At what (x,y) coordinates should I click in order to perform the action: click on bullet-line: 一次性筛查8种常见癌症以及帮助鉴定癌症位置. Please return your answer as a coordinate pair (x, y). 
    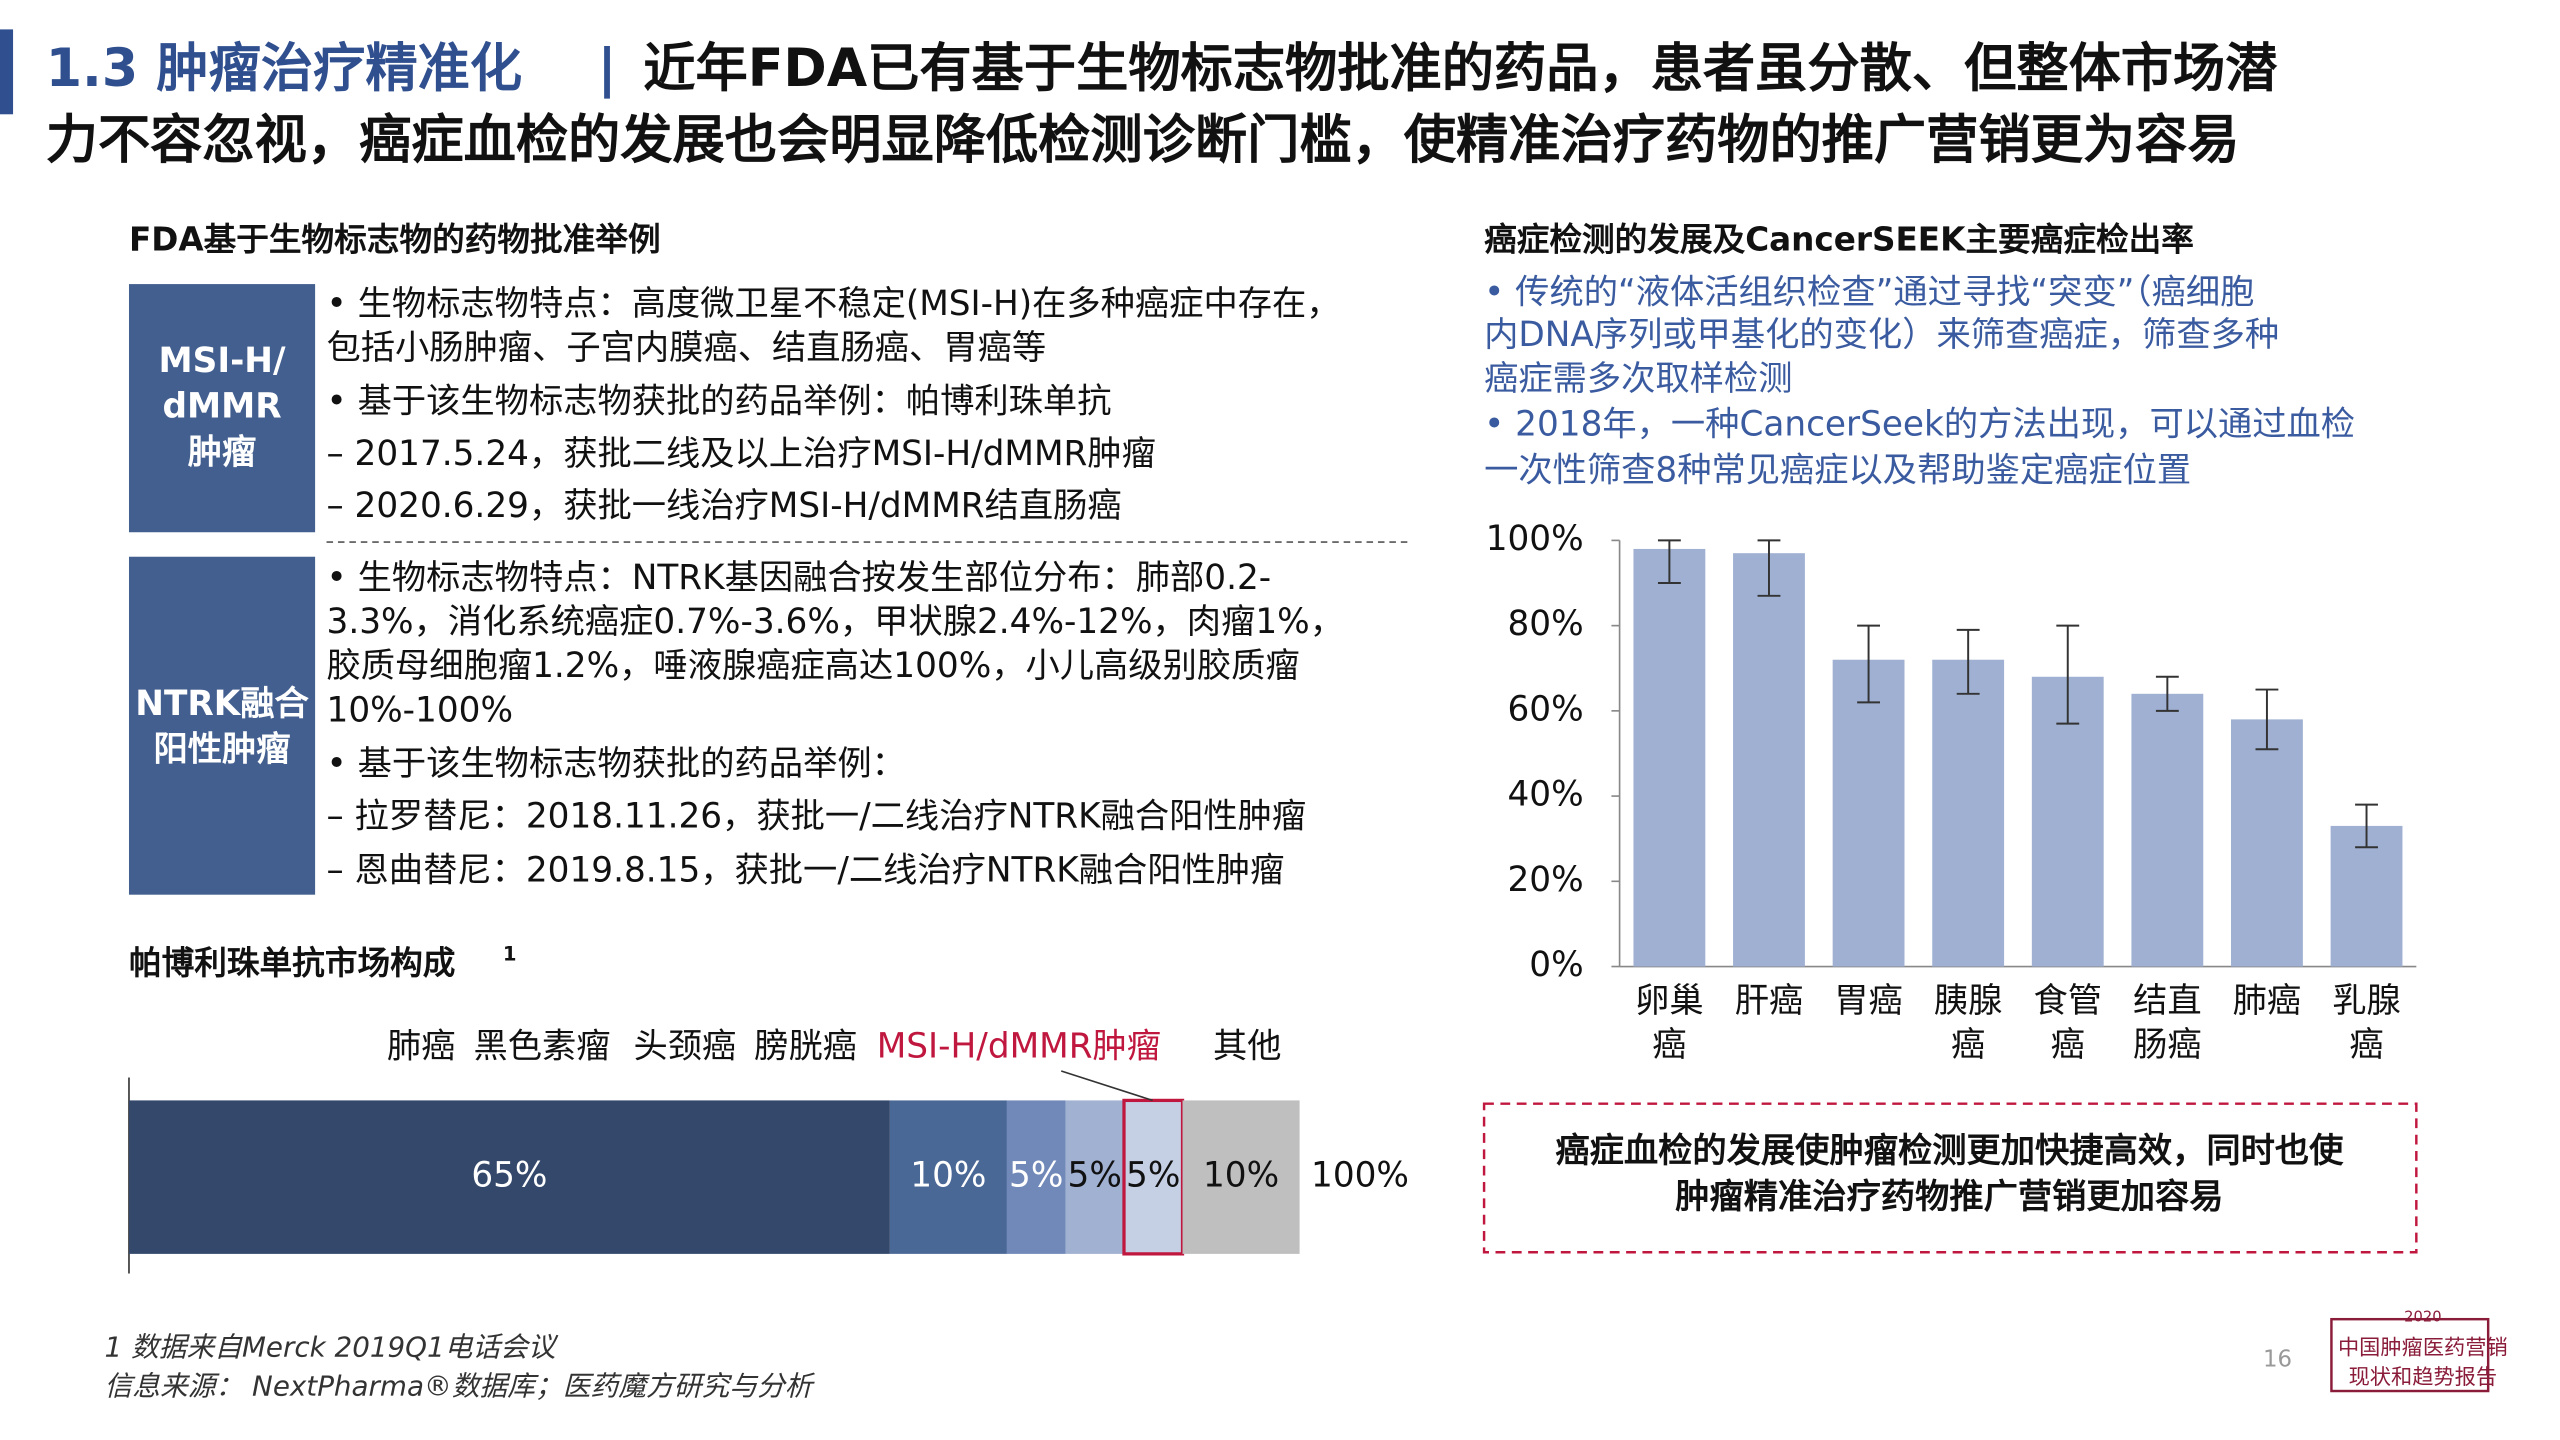
    Looking at the image, I should click on (1837, 470).